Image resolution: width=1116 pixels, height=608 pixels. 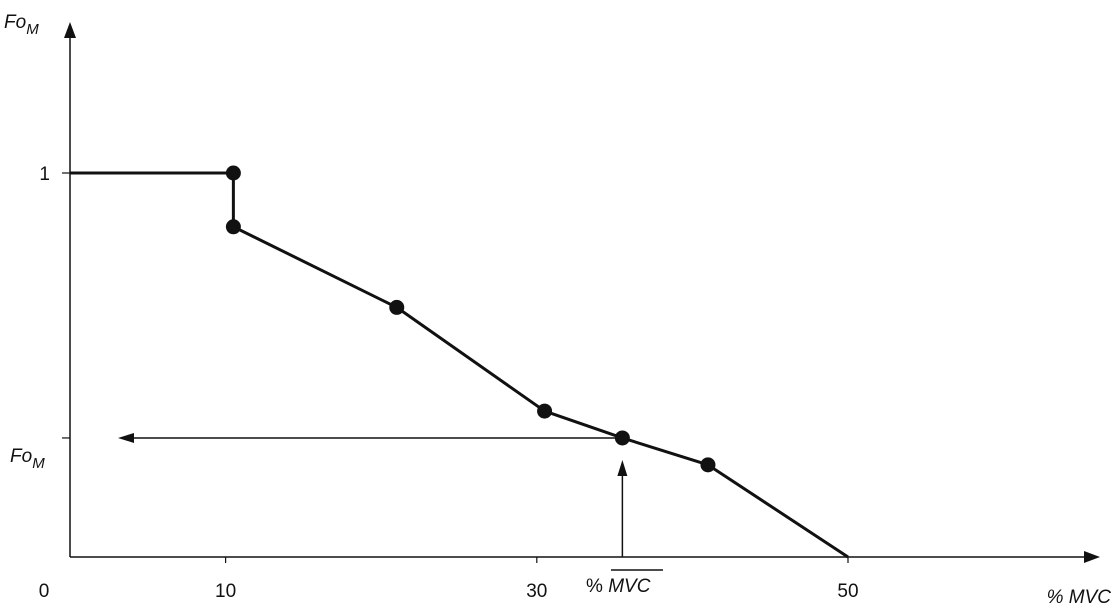 I want to click on annotation-x-label: % MVC, so click(x=618, y=586).